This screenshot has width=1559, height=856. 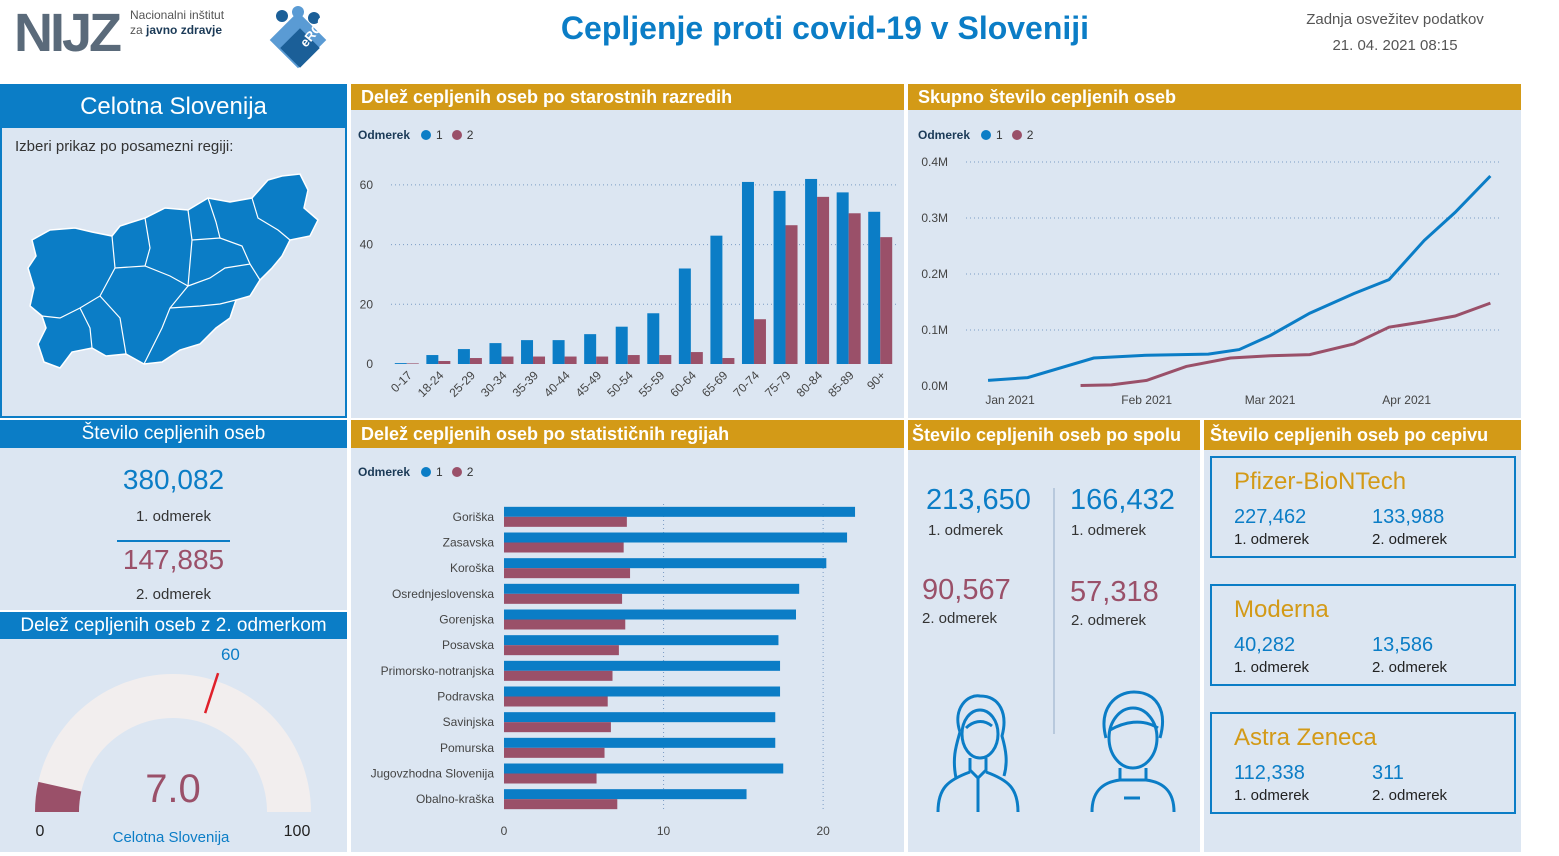 What do you see at coordinates (173, 541) in the screenshot?
I see `count-divider` at bounding box center [173, 541].